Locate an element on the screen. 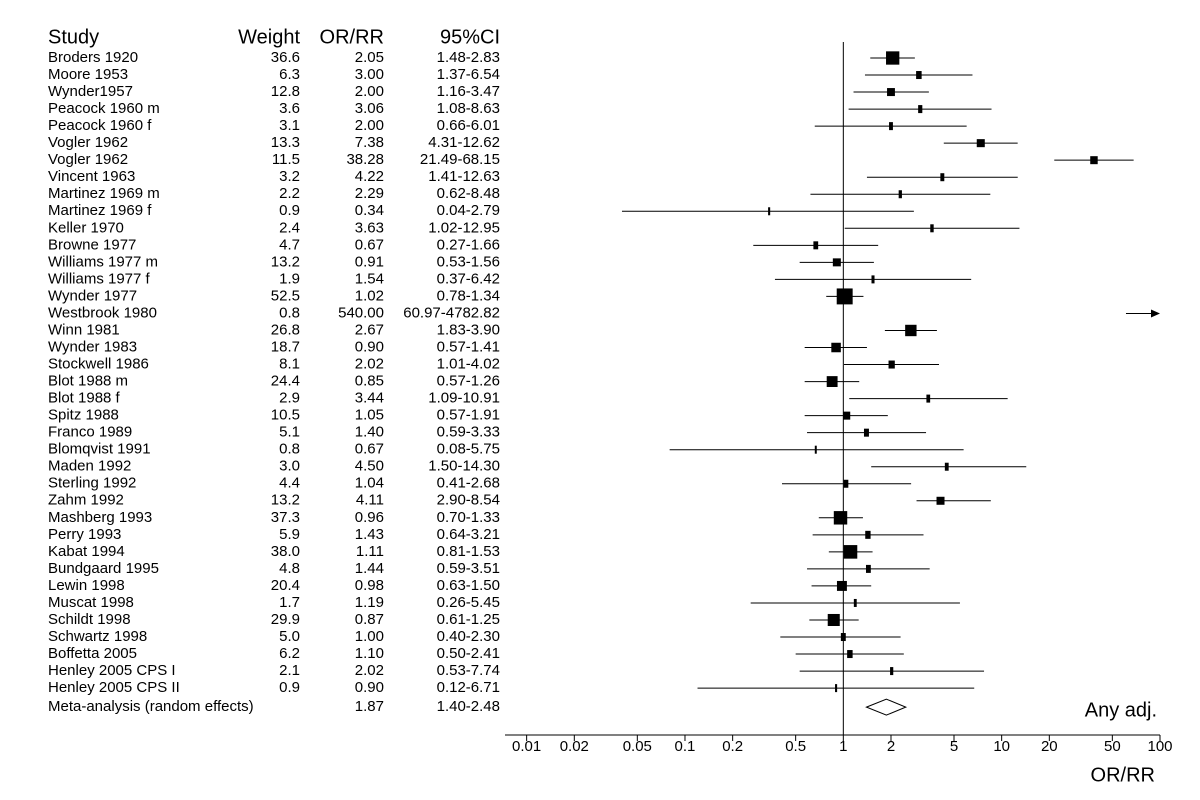  summary-estimate: 1.87 is located at coordinates (369, 706).